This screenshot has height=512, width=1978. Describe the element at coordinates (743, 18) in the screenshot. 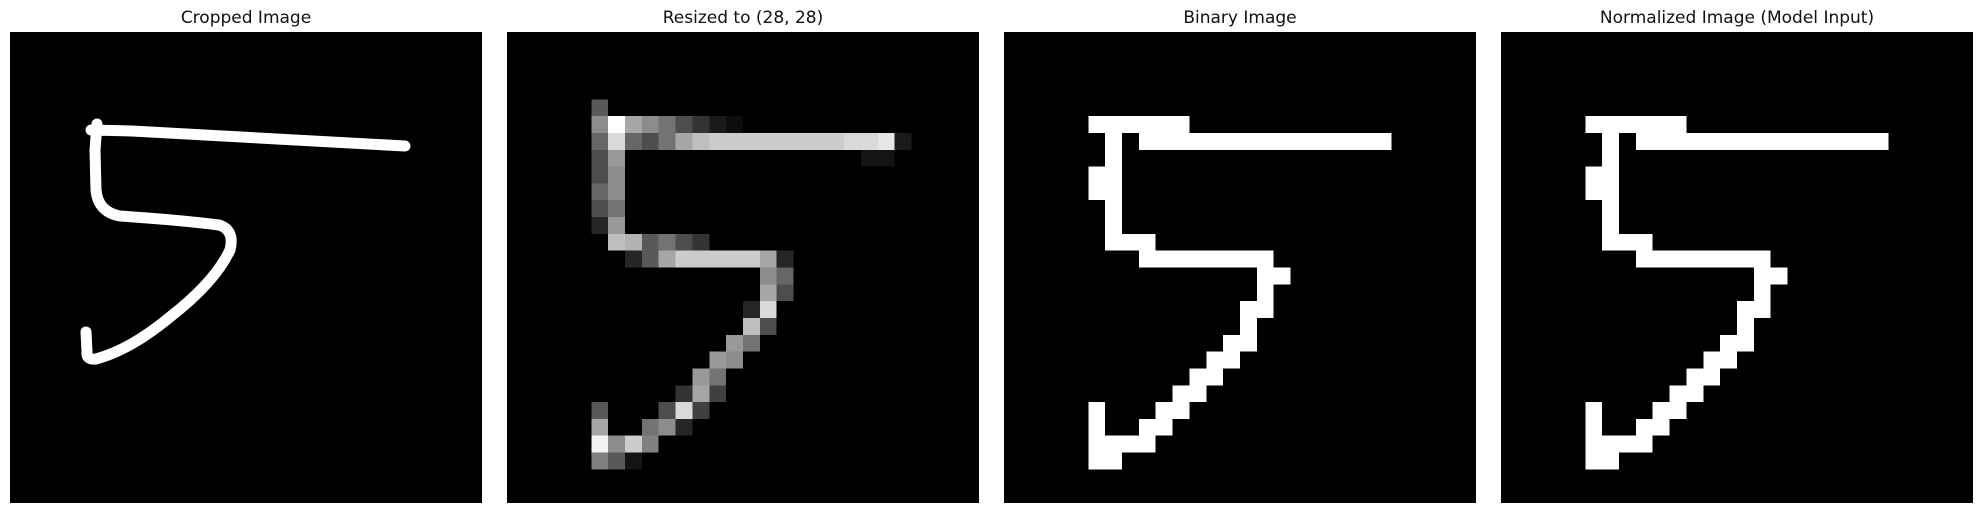

I see `panel-title: Resized to (28, 28)` at that location.